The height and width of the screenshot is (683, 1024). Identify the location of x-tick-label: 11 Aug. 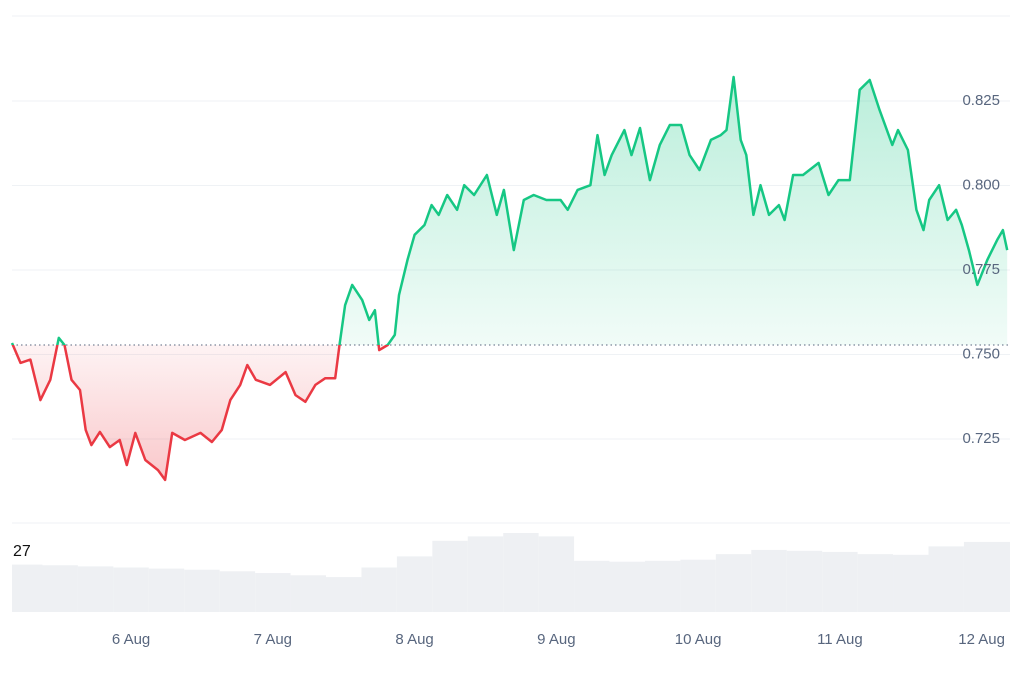
(840, 639).